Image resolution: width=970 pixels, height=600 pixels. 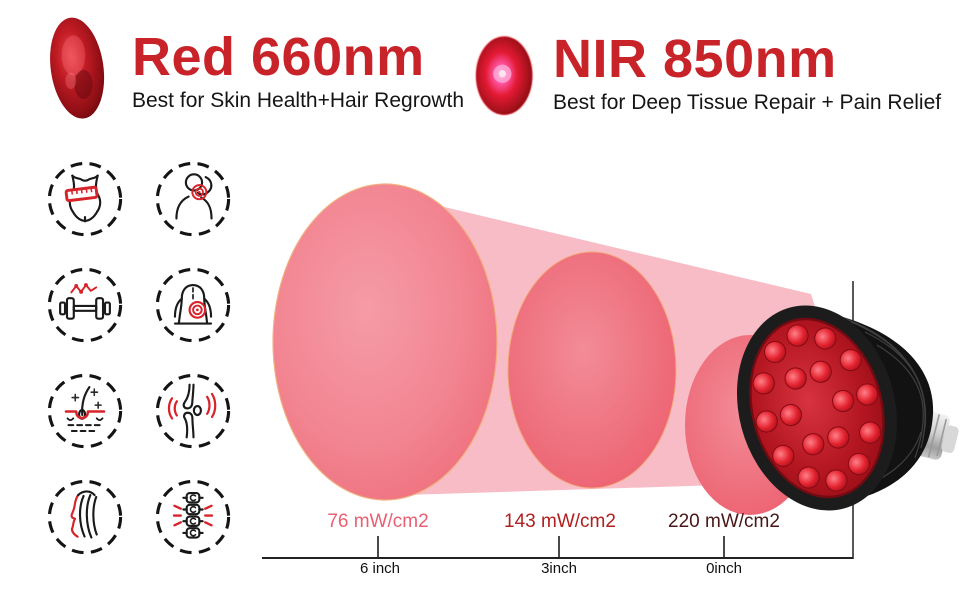 I want to click on distance-label-3inch: 3inch, so click(x=559, y=568).